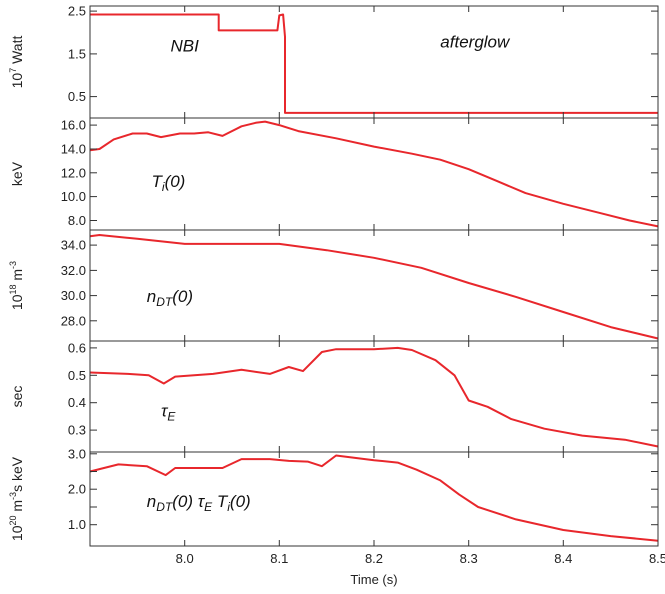 The width and height of the screenshot is (665, 594). What do you see at coordinates (279, 558) in the screenshot?
I see `x-tick-label: 8.1` at bounding box center [279, 558].